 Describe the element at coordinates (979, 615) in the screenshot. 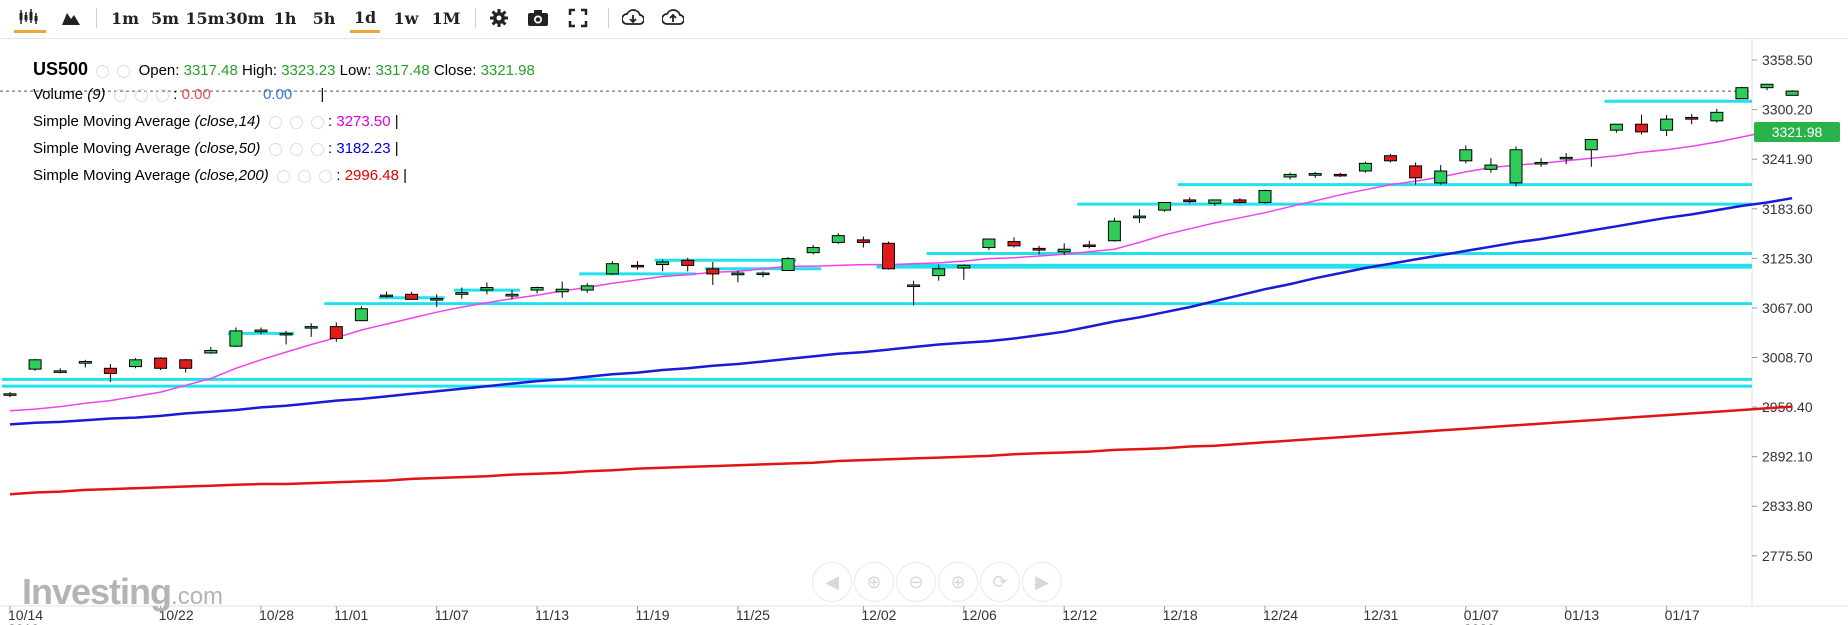

I see `x-tick-label: 12/06` at that location.